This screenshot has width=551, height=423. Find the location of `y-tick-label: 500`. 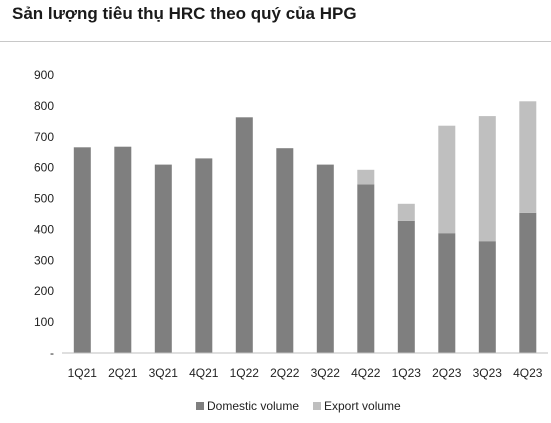

y-tick-label: 500 is located at coordinates (44, 199).